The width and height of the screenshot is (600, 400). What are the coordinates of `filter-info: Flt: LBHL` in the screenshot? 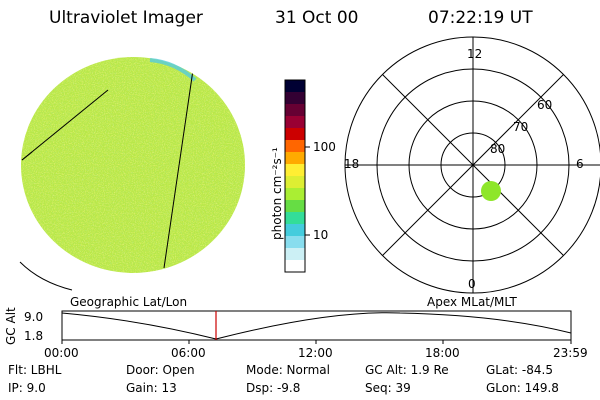 It's located at (35, 370).